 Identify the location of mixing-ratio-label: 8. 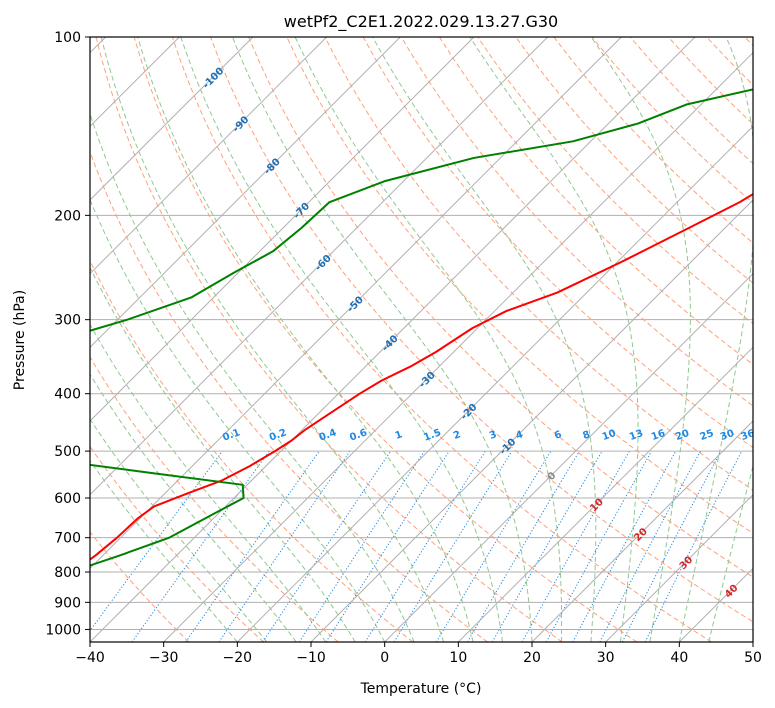
(586, 435).